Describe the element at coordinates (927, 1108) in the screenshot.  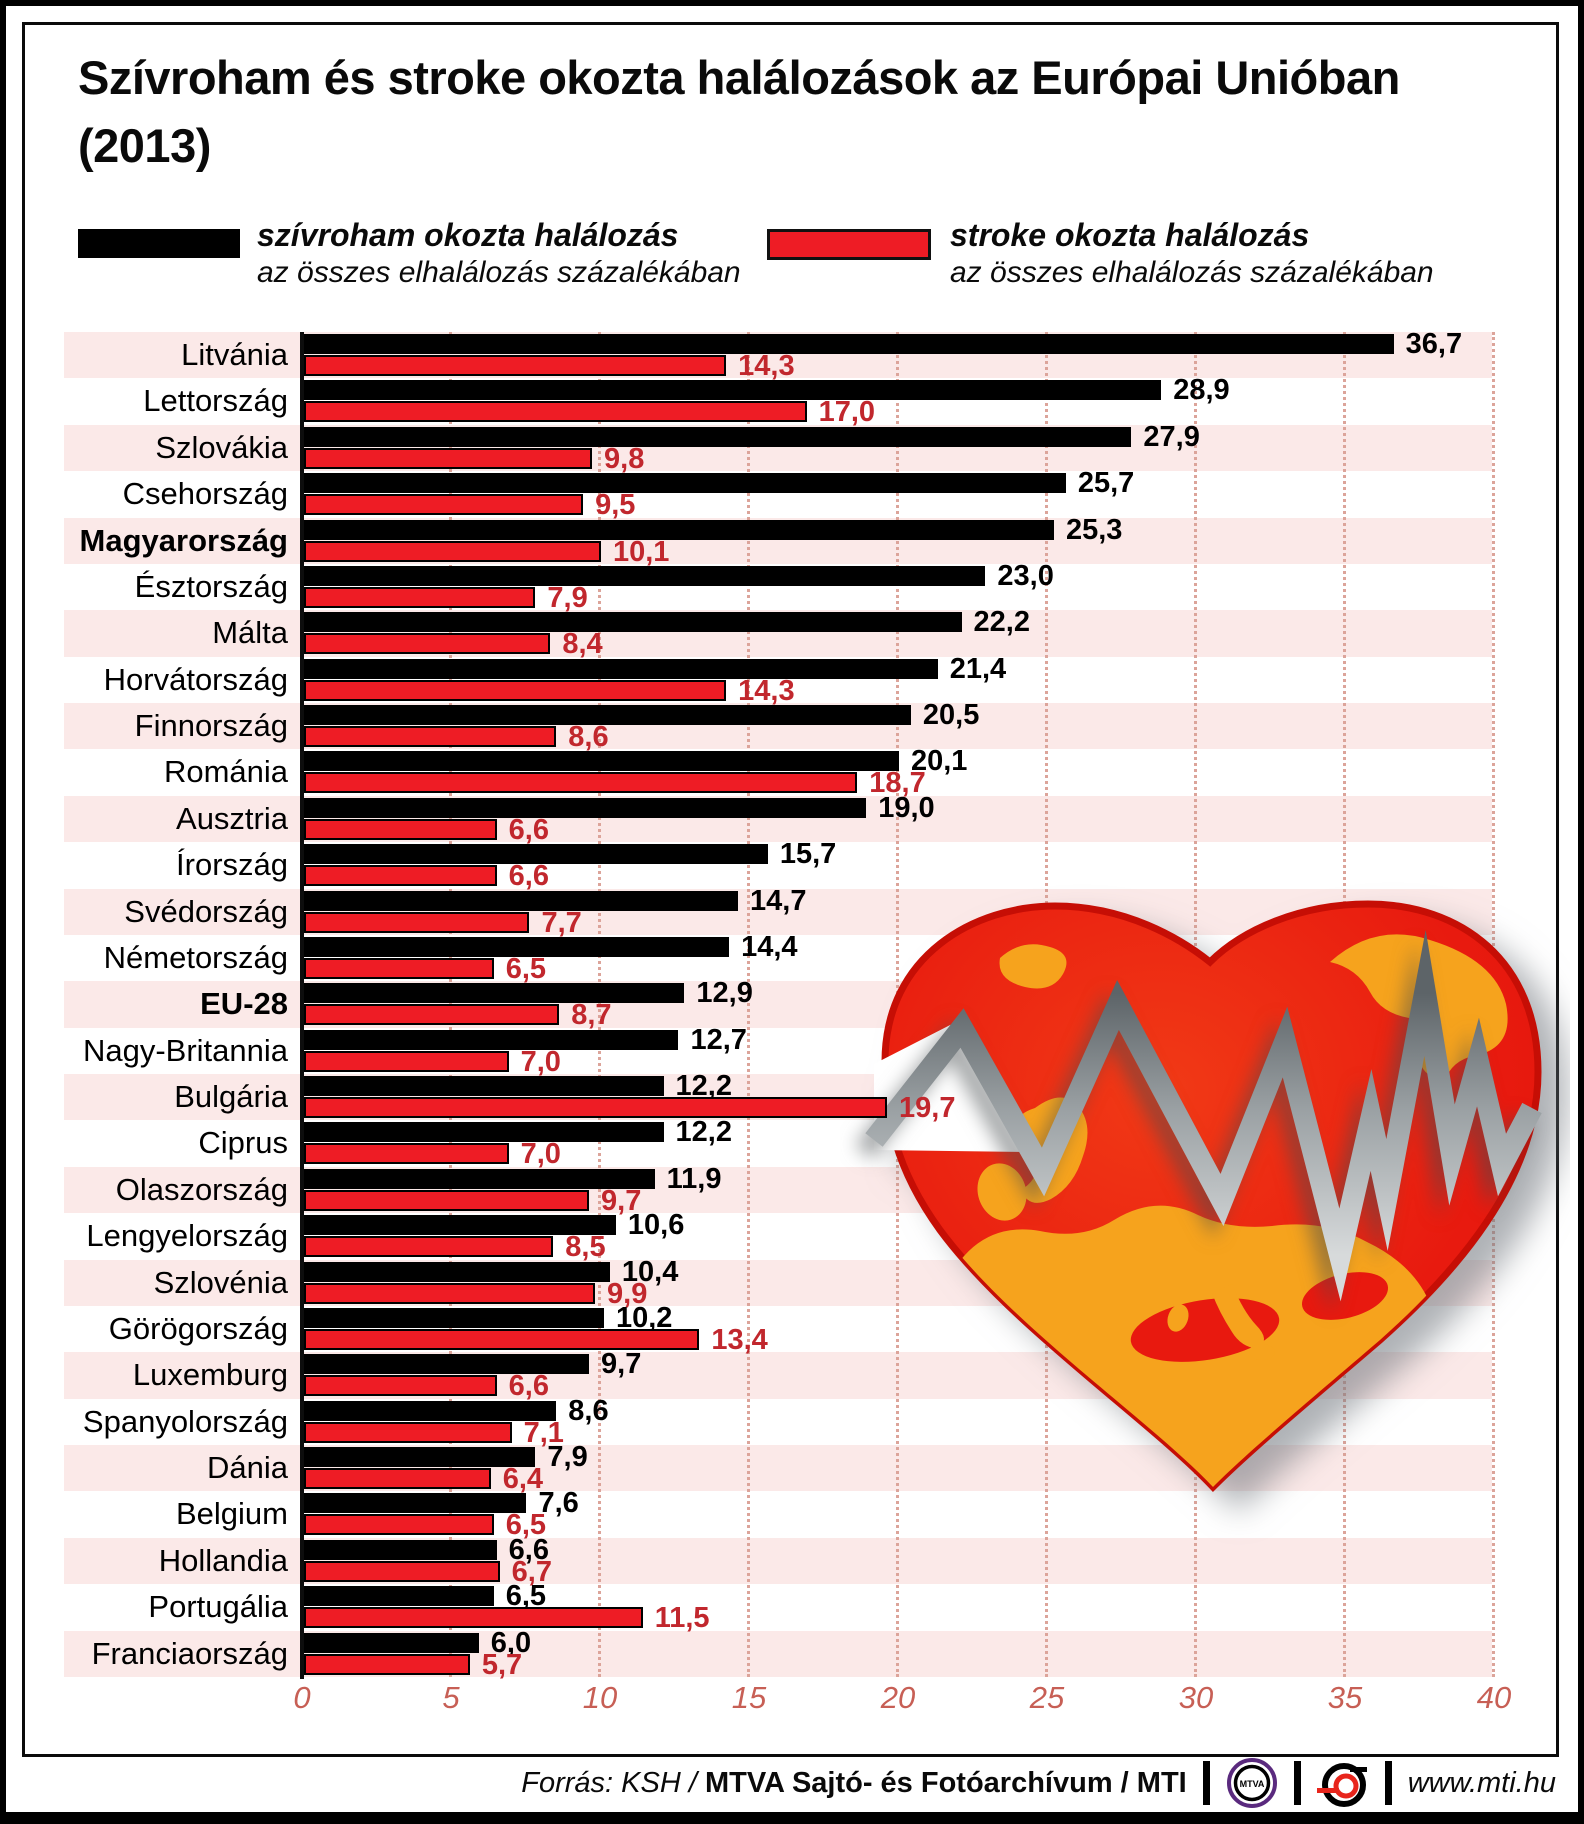
I see `bar-value-stroke: 19,7` at that location.